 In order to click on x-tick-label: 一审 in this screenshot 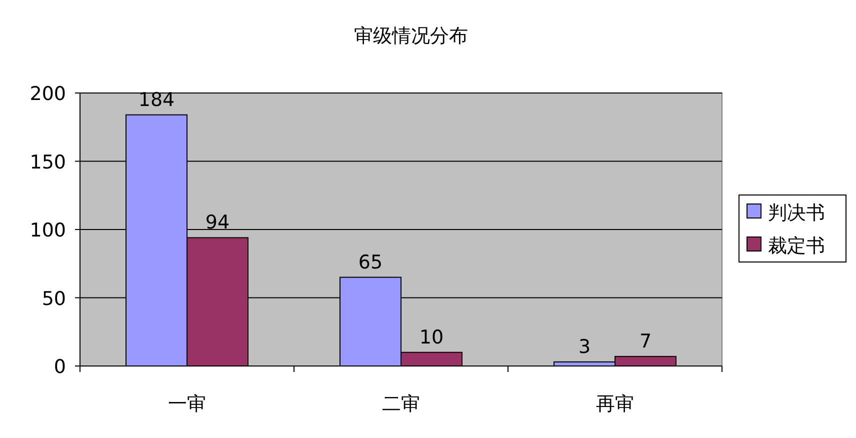, I will do `click(187, 404)`.